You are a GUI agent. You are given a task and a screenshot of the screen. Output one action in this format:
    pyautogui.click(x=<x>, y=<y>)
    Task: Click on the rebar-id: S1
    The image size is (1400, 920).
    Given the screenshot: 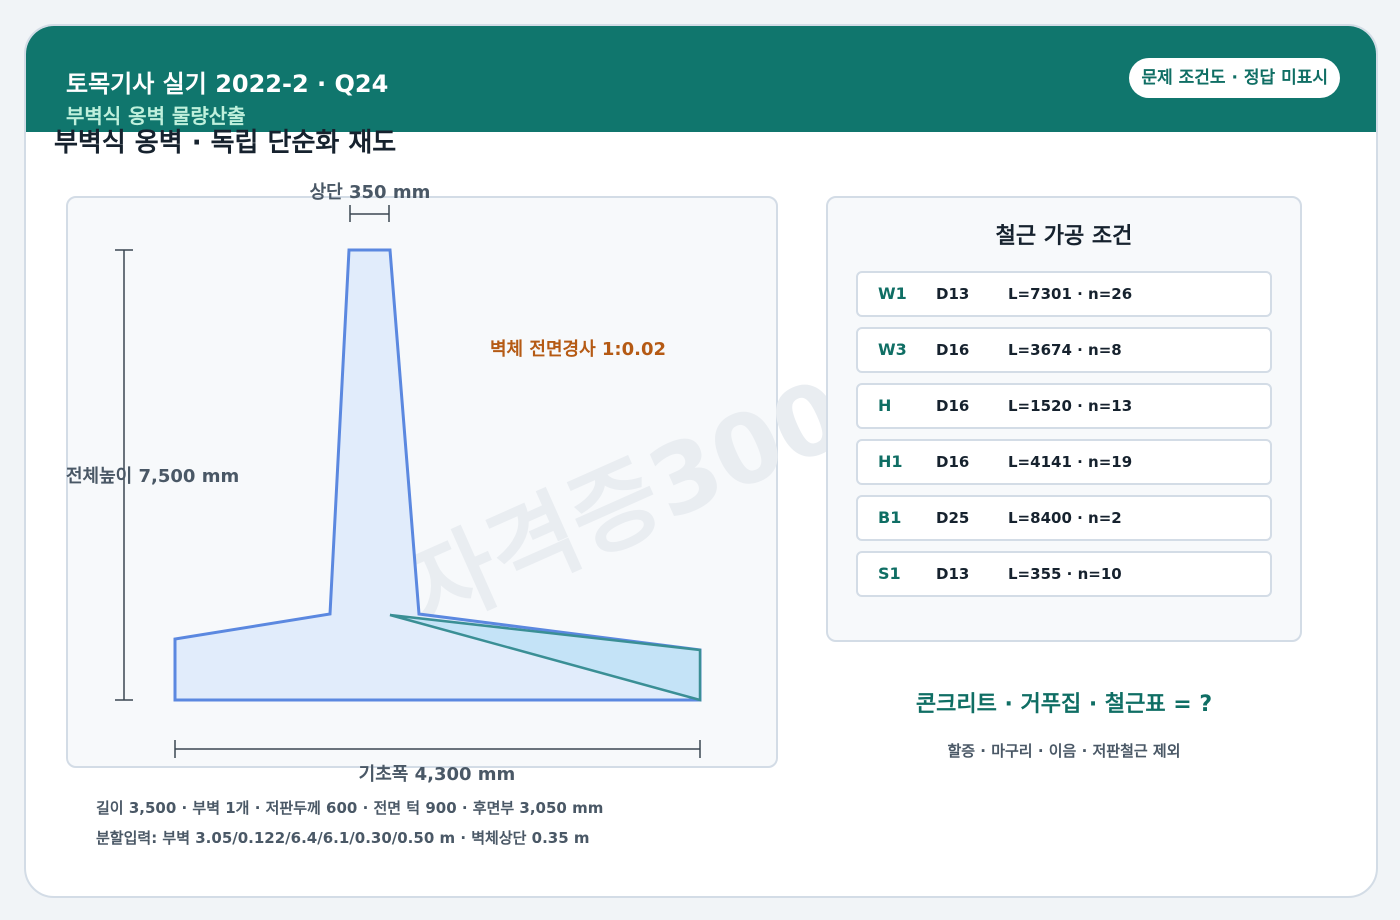 What is the action you would take?
    pyautogui.click(x=889, y=573)
    